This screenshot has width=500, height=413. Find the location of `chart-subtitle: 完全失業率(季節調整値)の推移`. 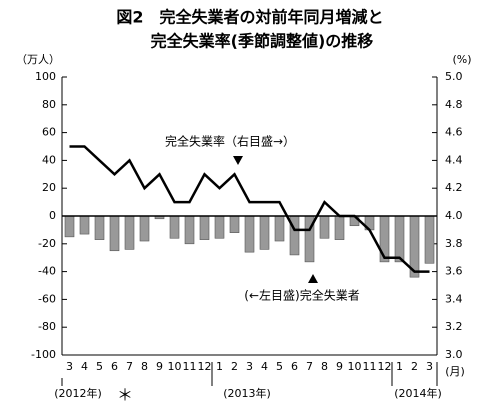

chart-subtitle: 完全失業率(季節調整値)の推移 is located at coordinates (262, 41).